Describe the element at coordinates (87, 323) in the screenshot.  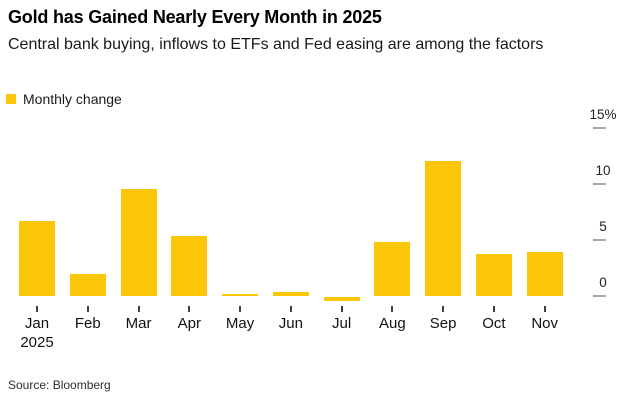
I see `x-axis-label-feb: Feb` at that location.